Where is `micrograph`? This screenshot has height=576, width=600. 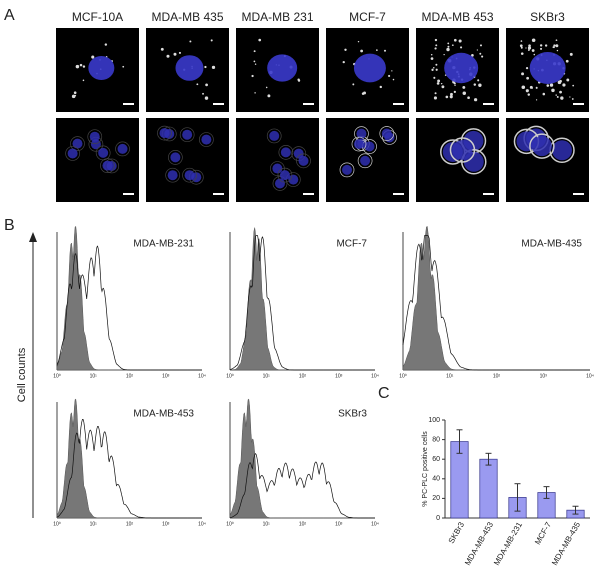
micrograph is located at coordinates (547, 160).